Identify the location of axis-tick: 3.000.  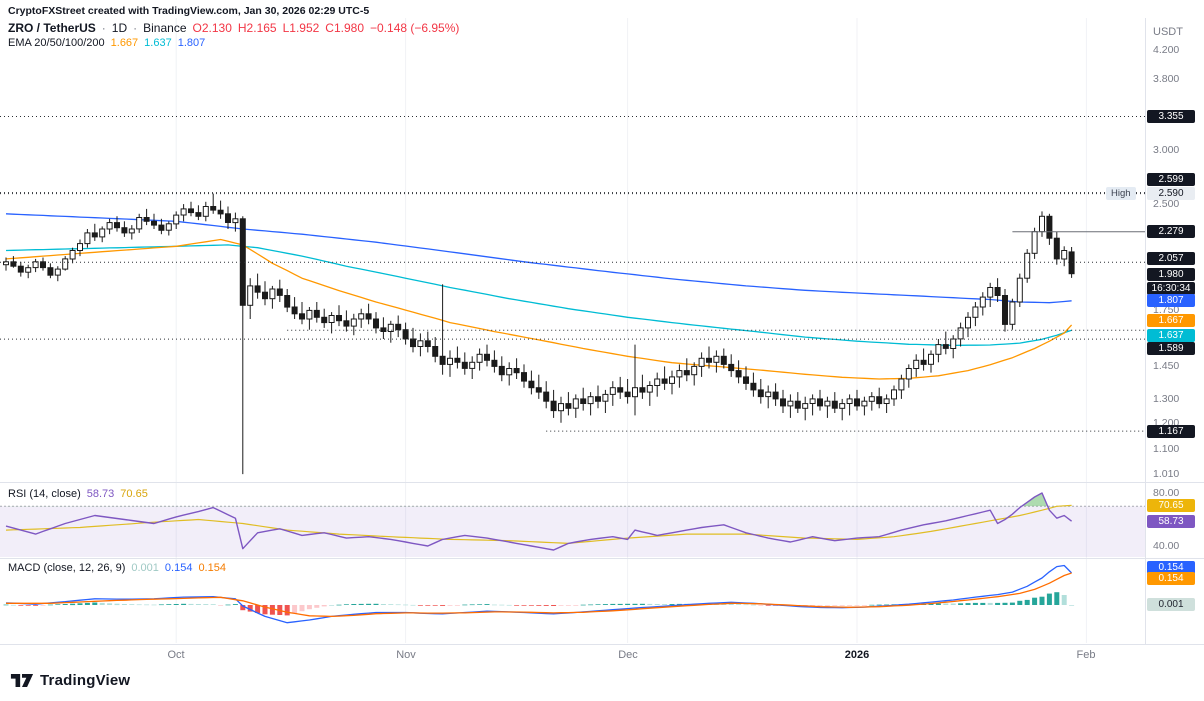
(1166, 150).